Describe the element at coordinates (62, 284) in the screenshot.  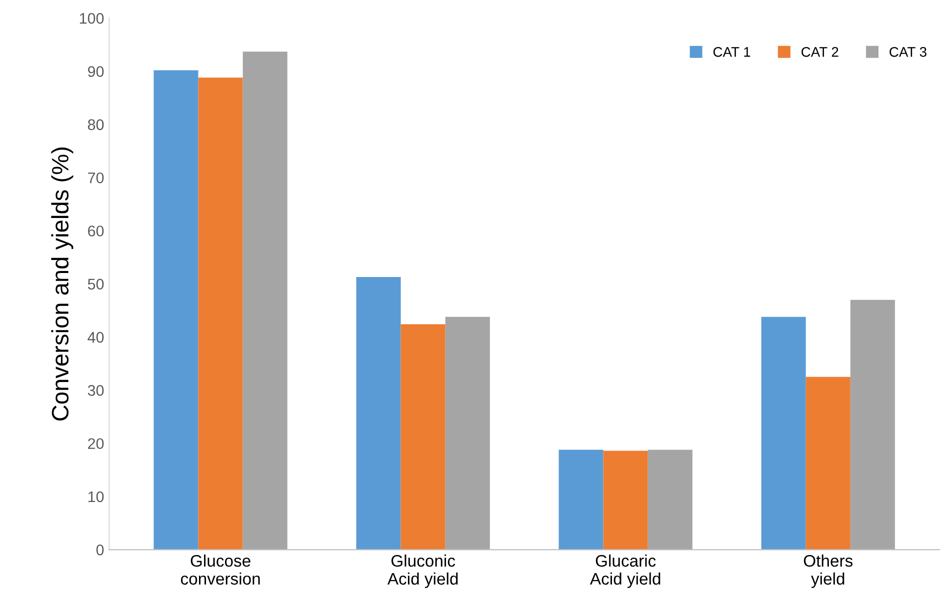
I see `y-axis-title: Conversion and yields (%)` at that location.